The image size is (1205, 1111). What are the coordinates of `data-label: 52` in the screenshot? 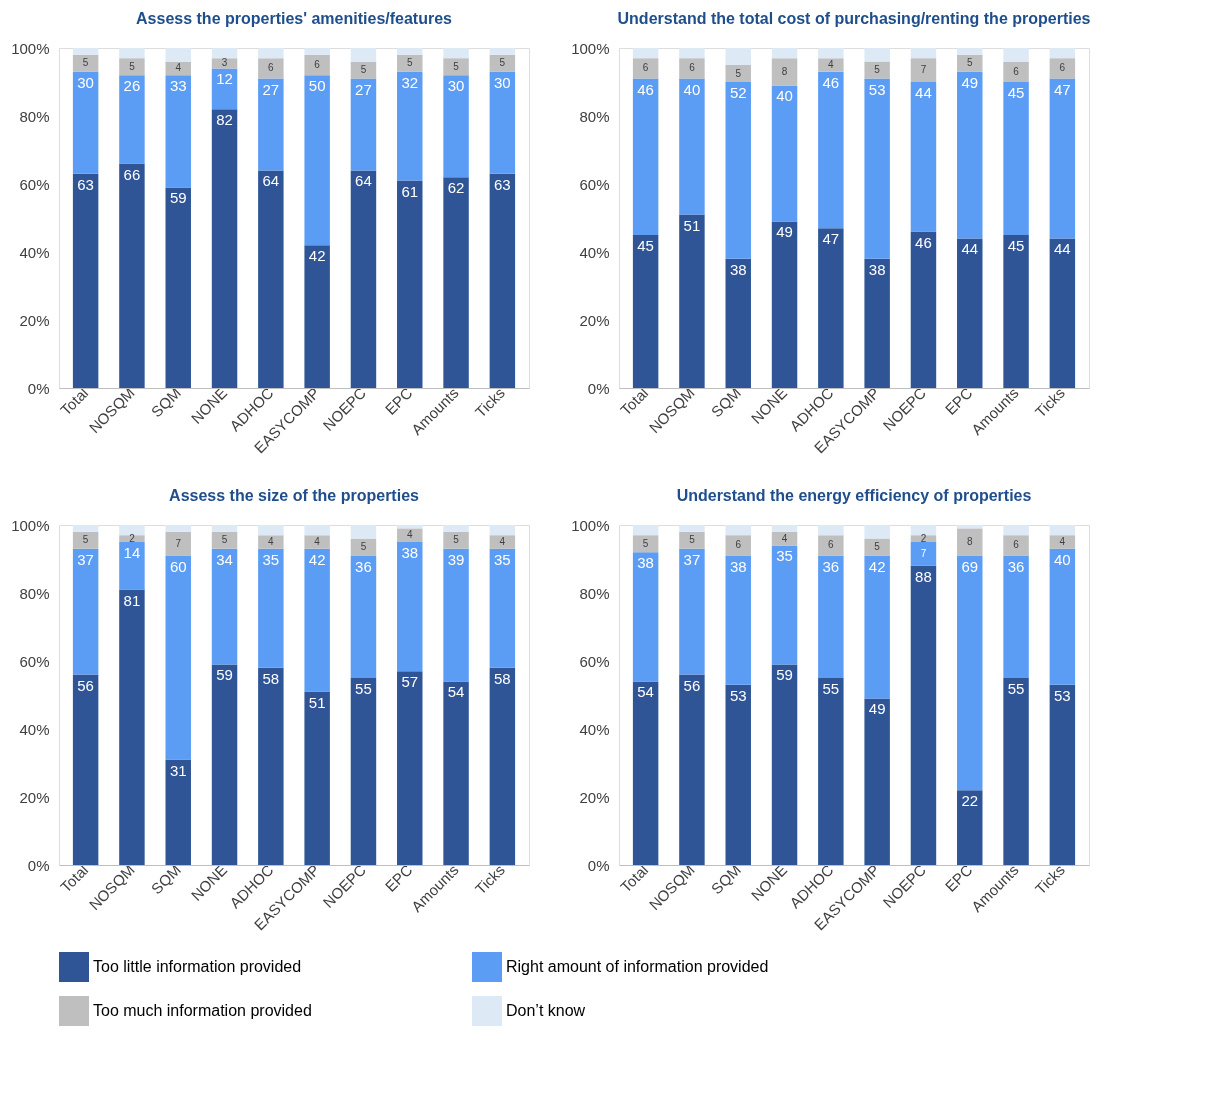 It's located at (738, 92).